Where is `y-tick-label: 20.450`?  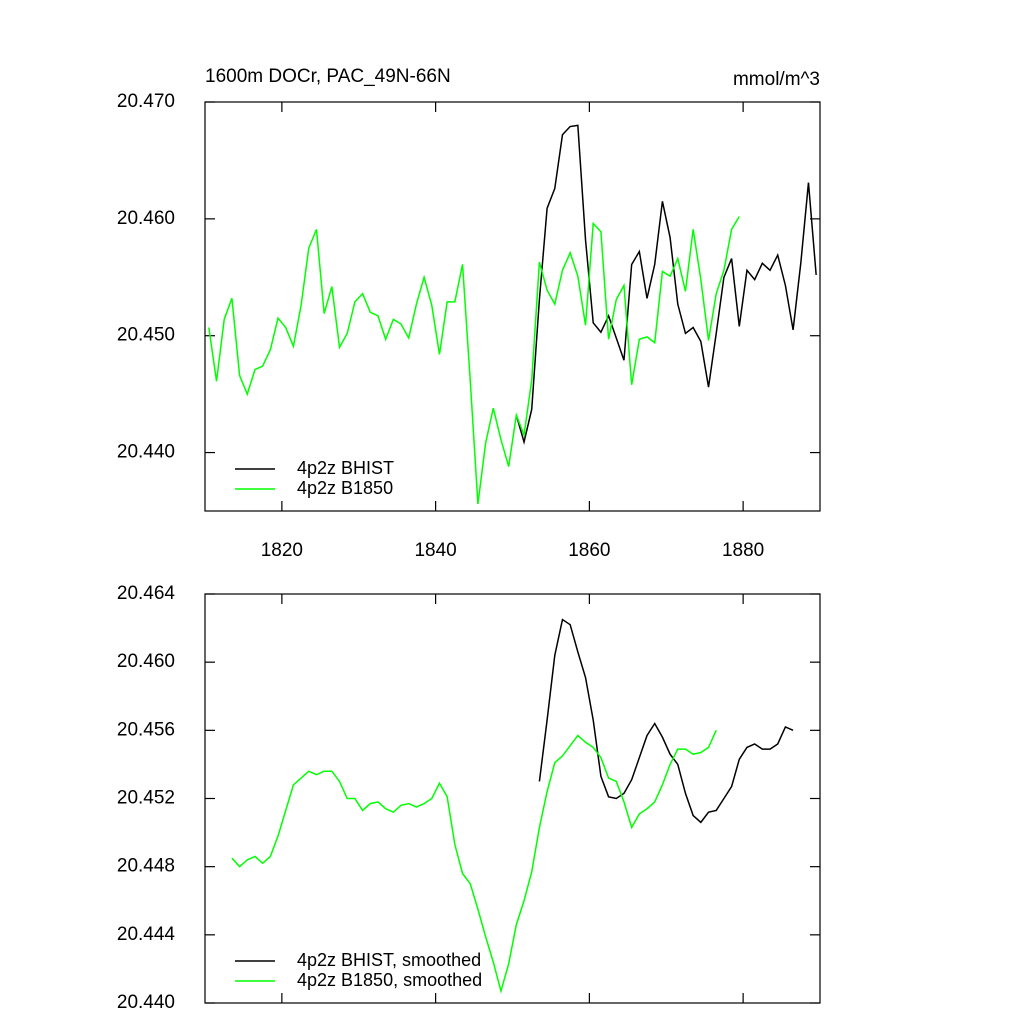
y-tick-label: 20.450 is located at coordinates (146, 335).